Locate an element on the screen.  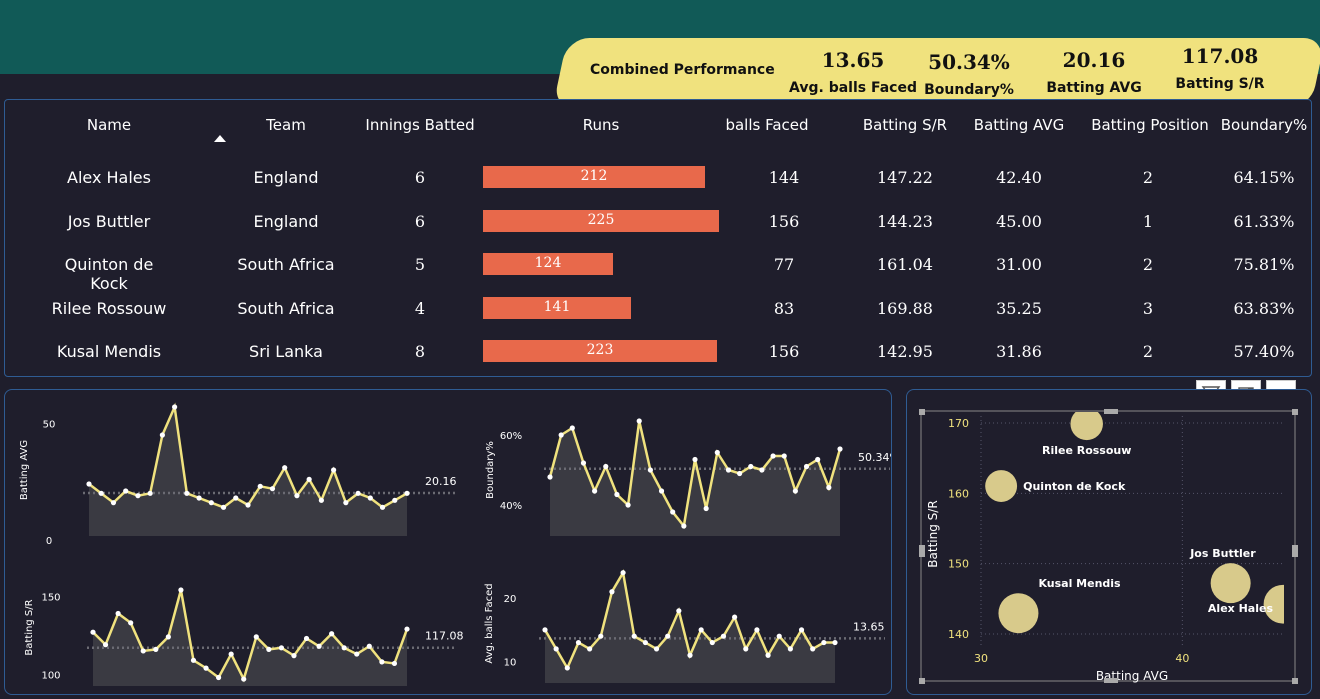
column-header-innings: Innings Batted is located at coordinates (420, 125).